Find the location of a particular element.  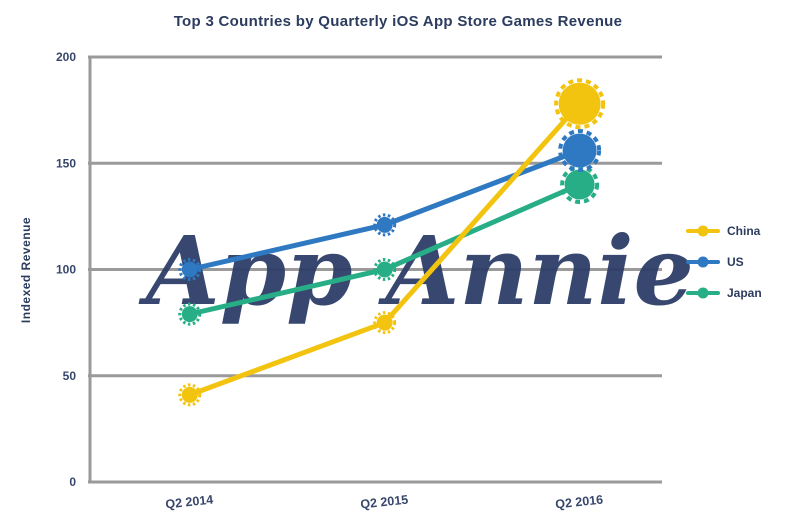

legend-dot-japan is located at coordinates (703, 292).